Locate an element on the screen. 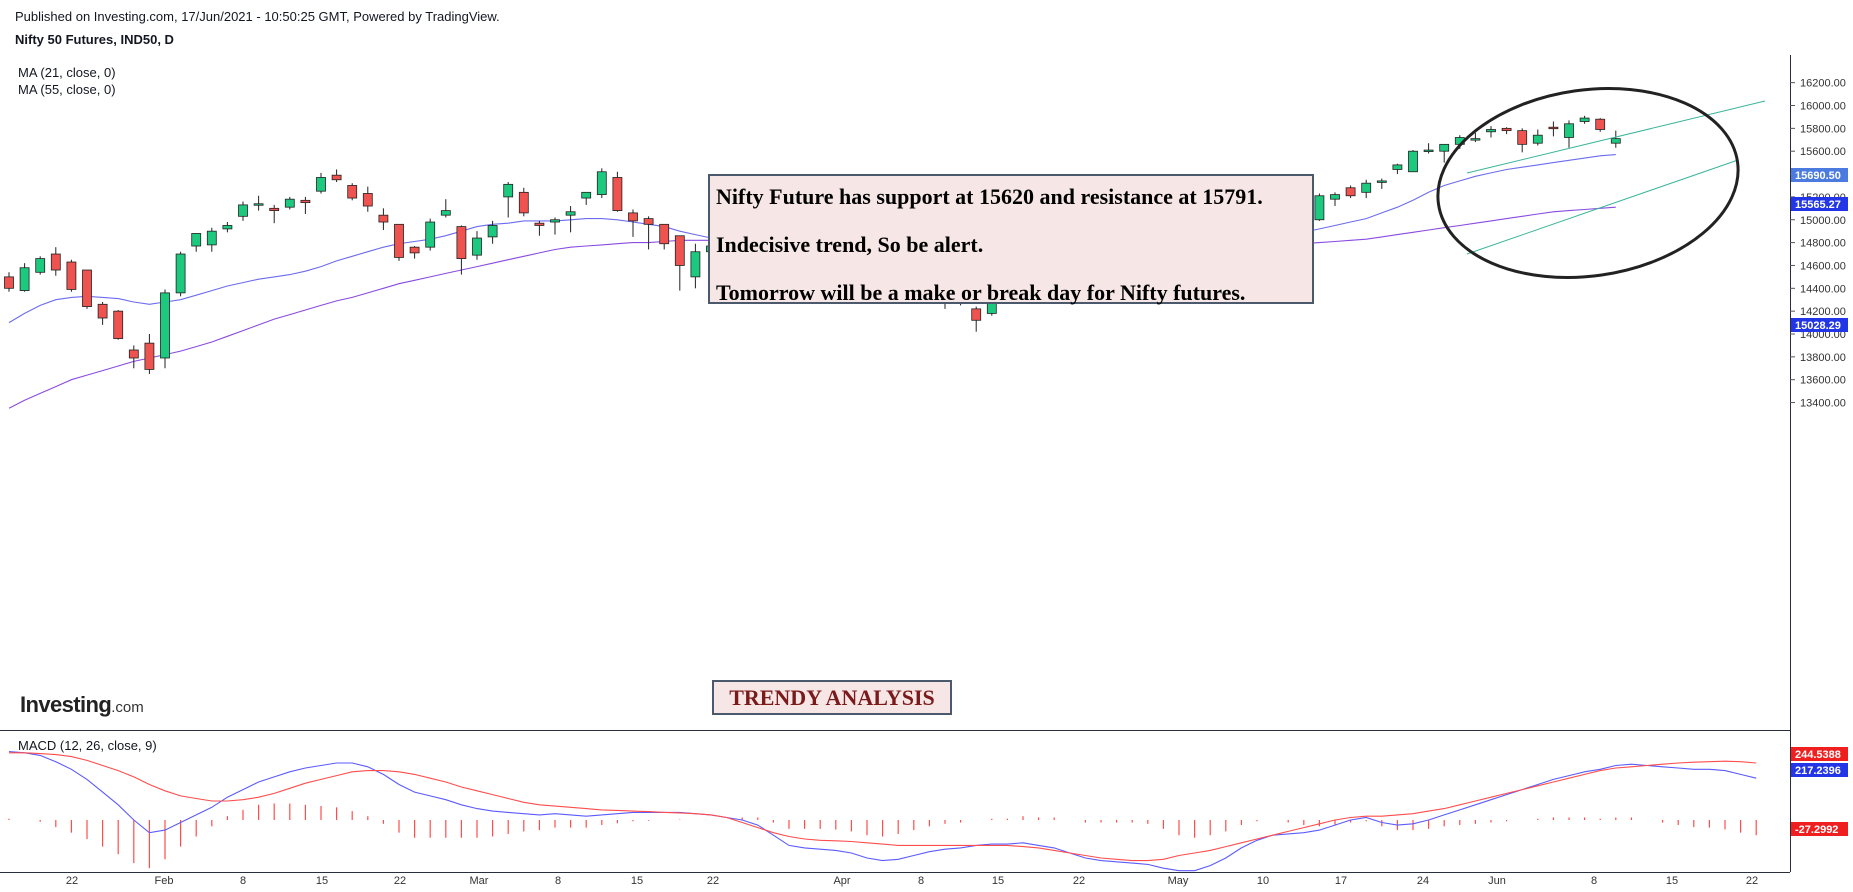  macd-line is located at coordinates (882, 811).